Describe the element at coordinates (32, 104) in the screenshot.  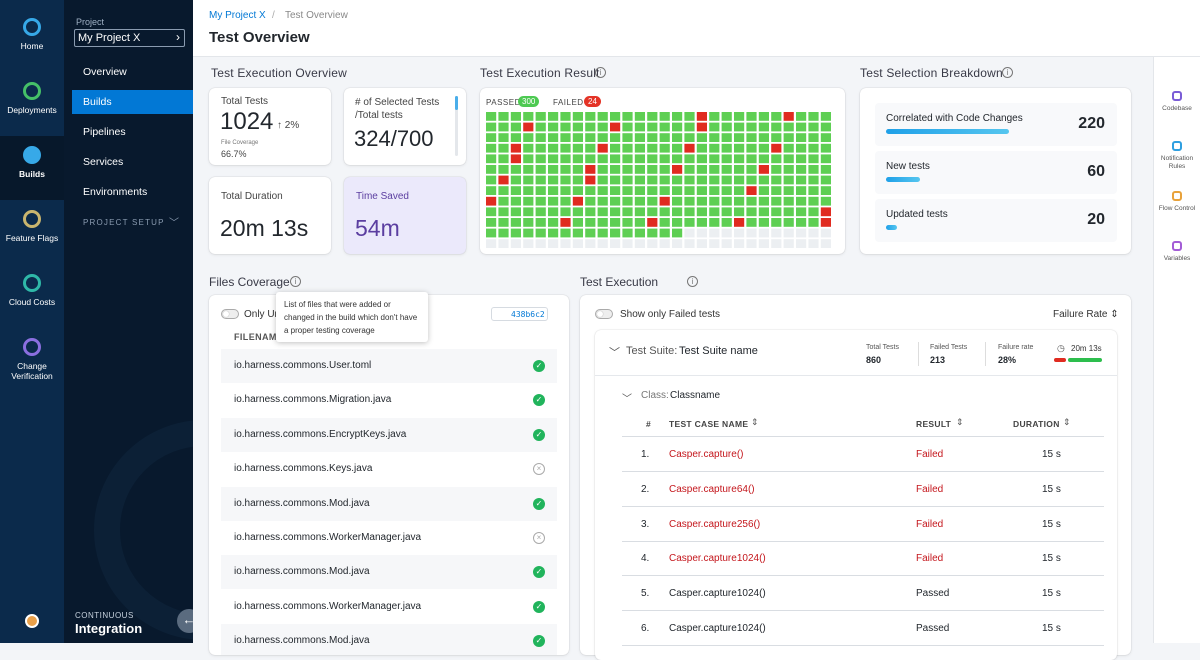
I see `nav-item: Deployments` at that location.